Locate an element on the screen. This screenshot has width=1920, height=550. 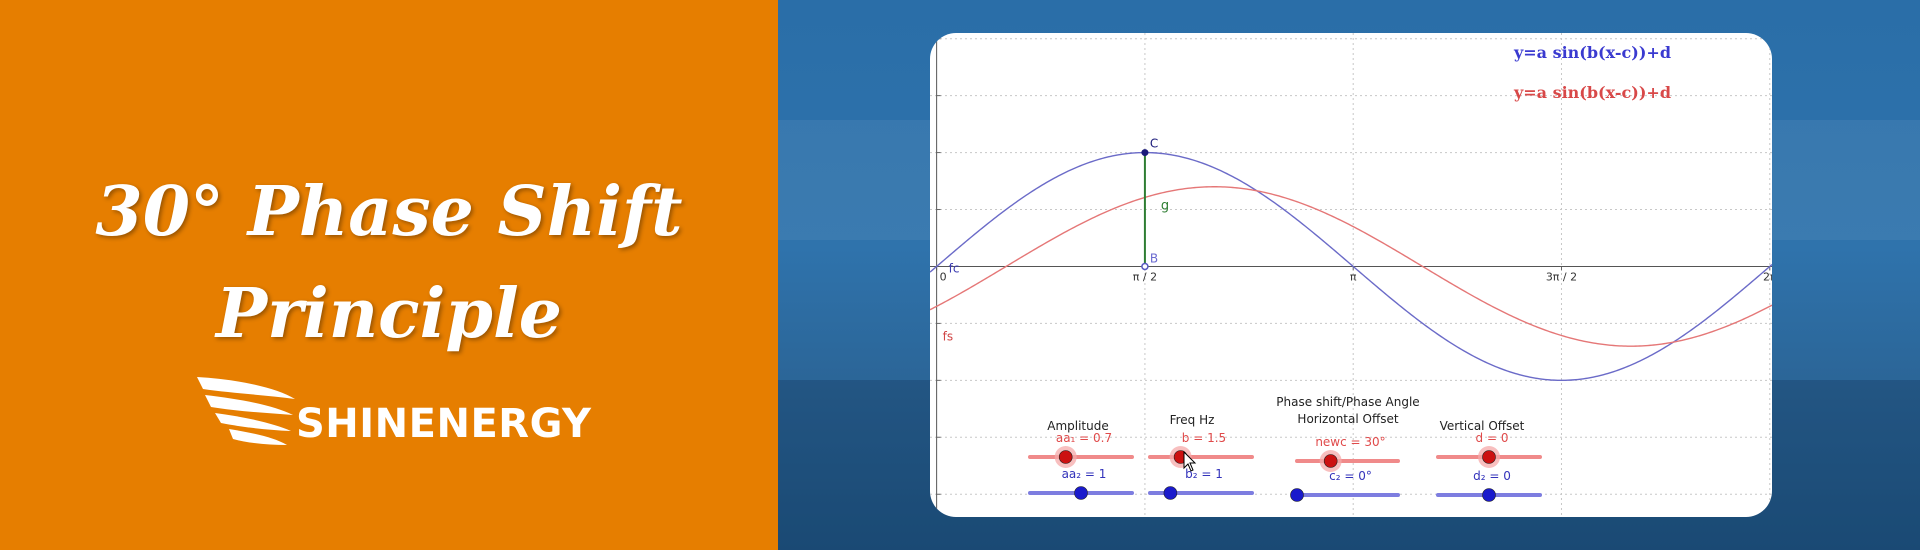
shinenergy-logo-icon is located at coordinates (246, 411).